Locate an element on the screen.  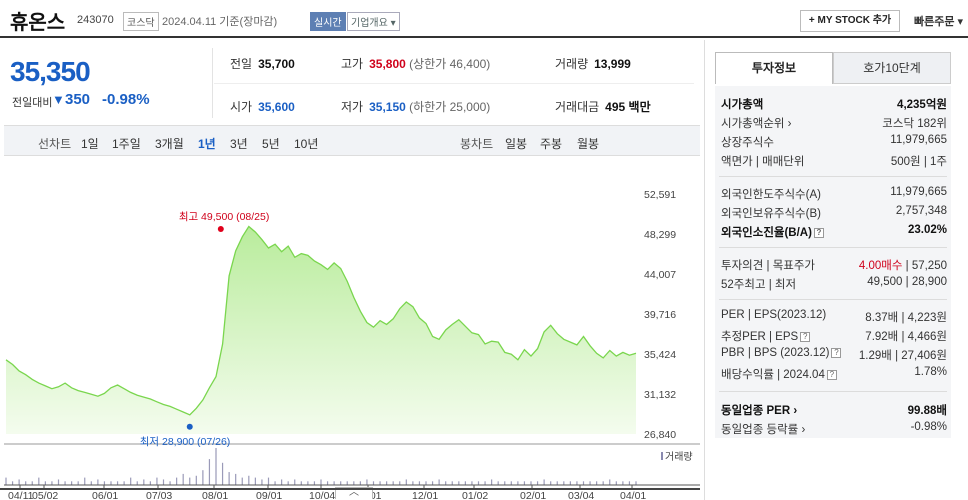
tab-3y: 3년 is located at coordinates (239, 144).